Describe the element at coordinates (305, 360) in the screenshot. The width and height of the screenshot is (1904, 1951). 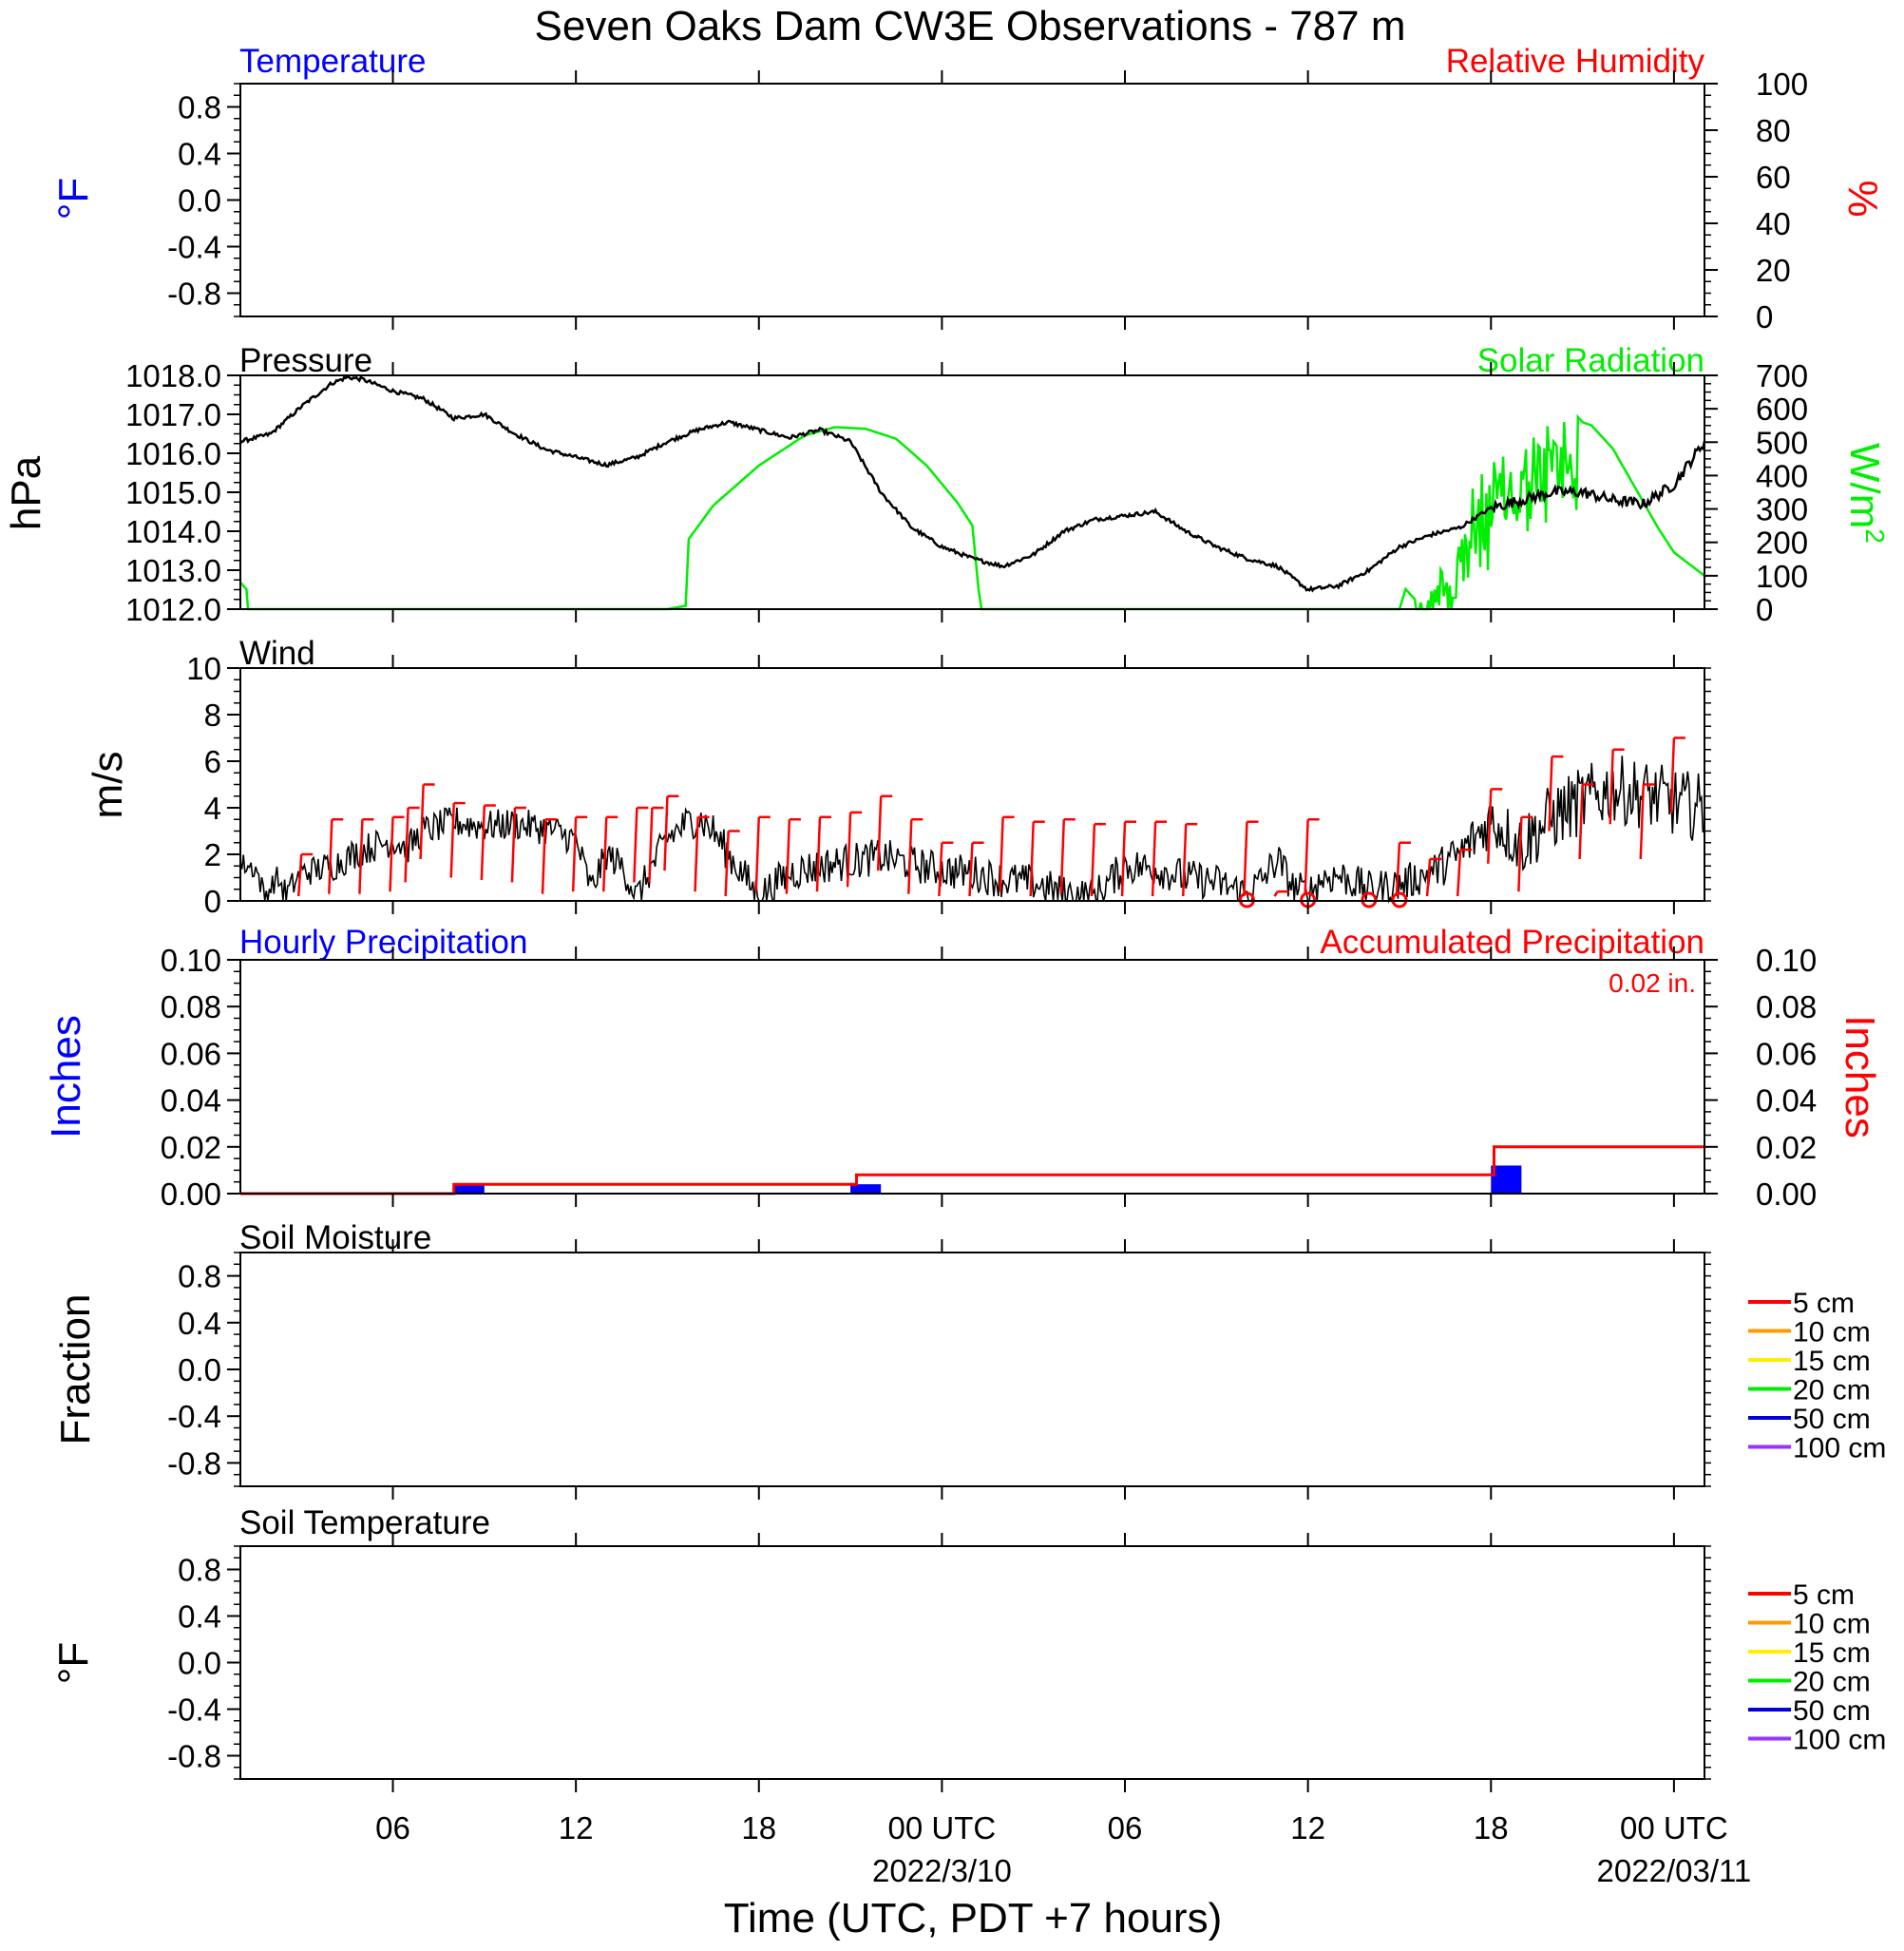
I see `pressure-title: Pressure` at that location.